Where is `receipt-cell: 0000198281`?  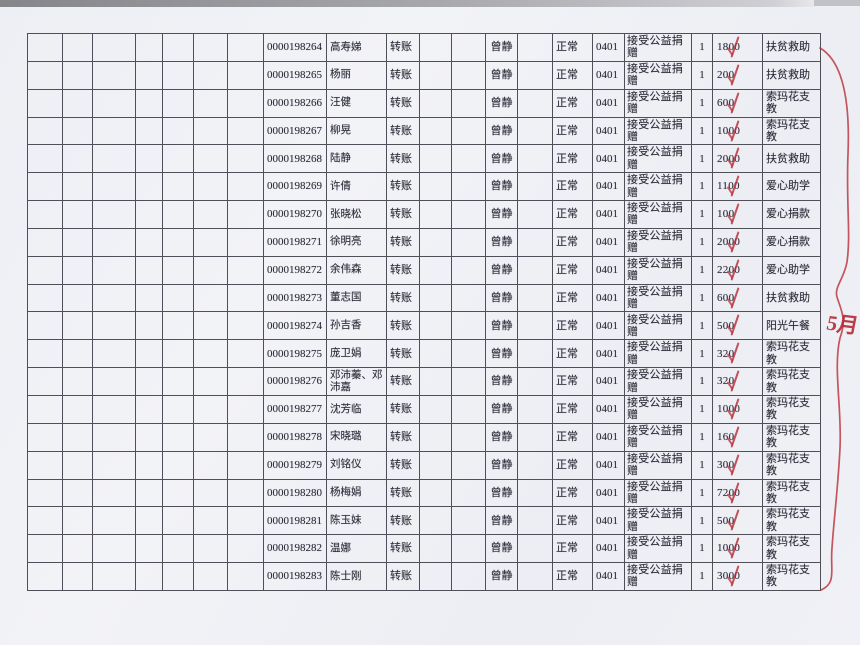
receipt-cell: 0000198281 is located at coordinates (295, 521).